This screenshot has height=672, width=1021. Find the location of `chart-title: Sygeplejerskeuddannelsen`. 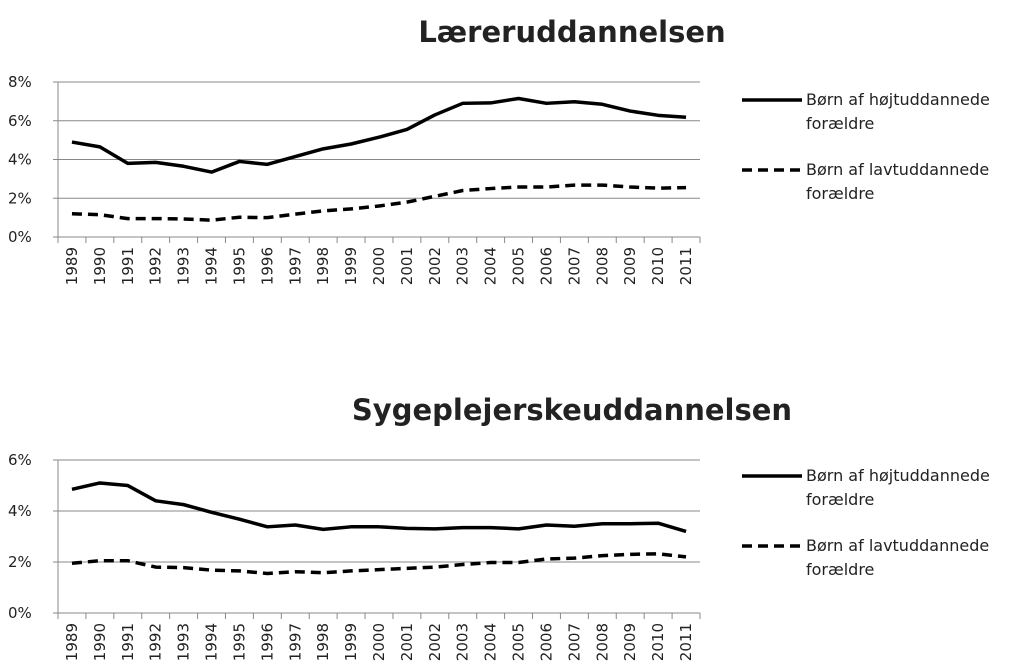

chart-title: Sygeplejerskeuddannelsen is located at coordinates (572, 410).